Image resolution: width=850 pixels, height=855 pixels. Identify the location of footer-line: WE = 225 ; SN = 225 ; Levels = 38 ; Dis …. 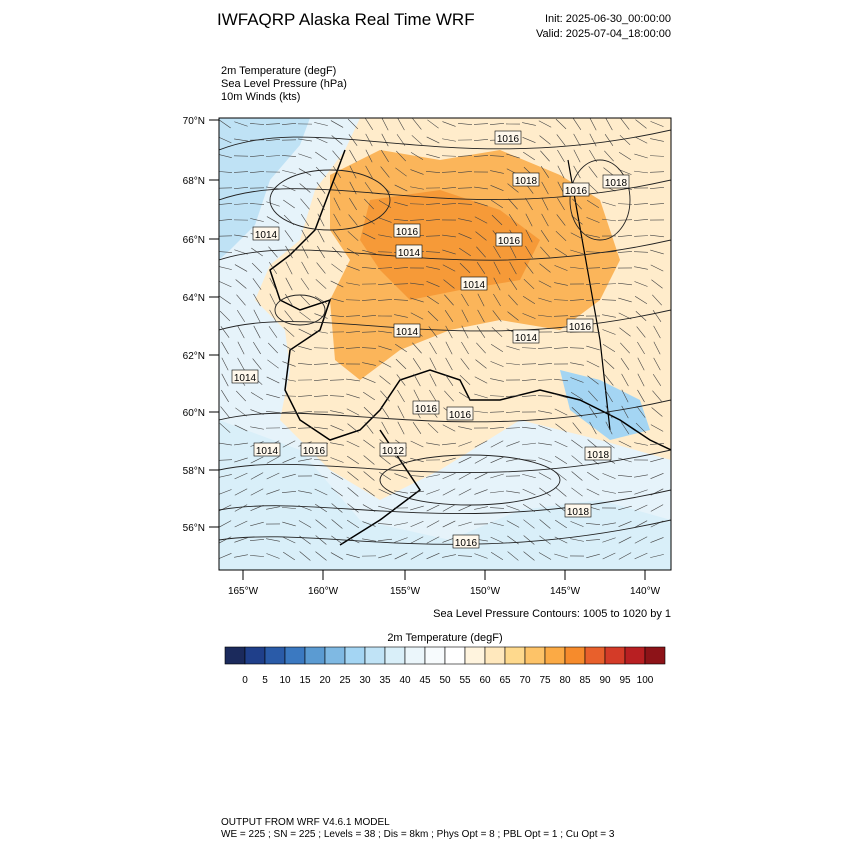
(418, 834).